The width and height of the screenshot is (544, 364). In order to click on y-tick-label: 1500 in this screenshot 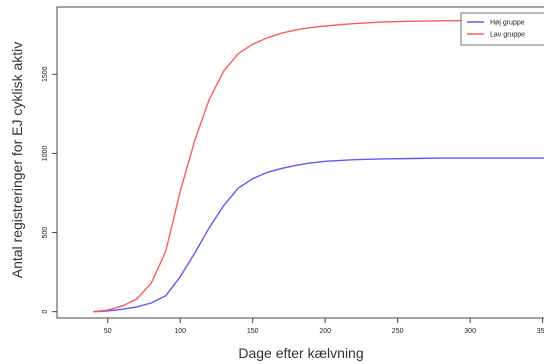, I will do `click(45, 74)`.